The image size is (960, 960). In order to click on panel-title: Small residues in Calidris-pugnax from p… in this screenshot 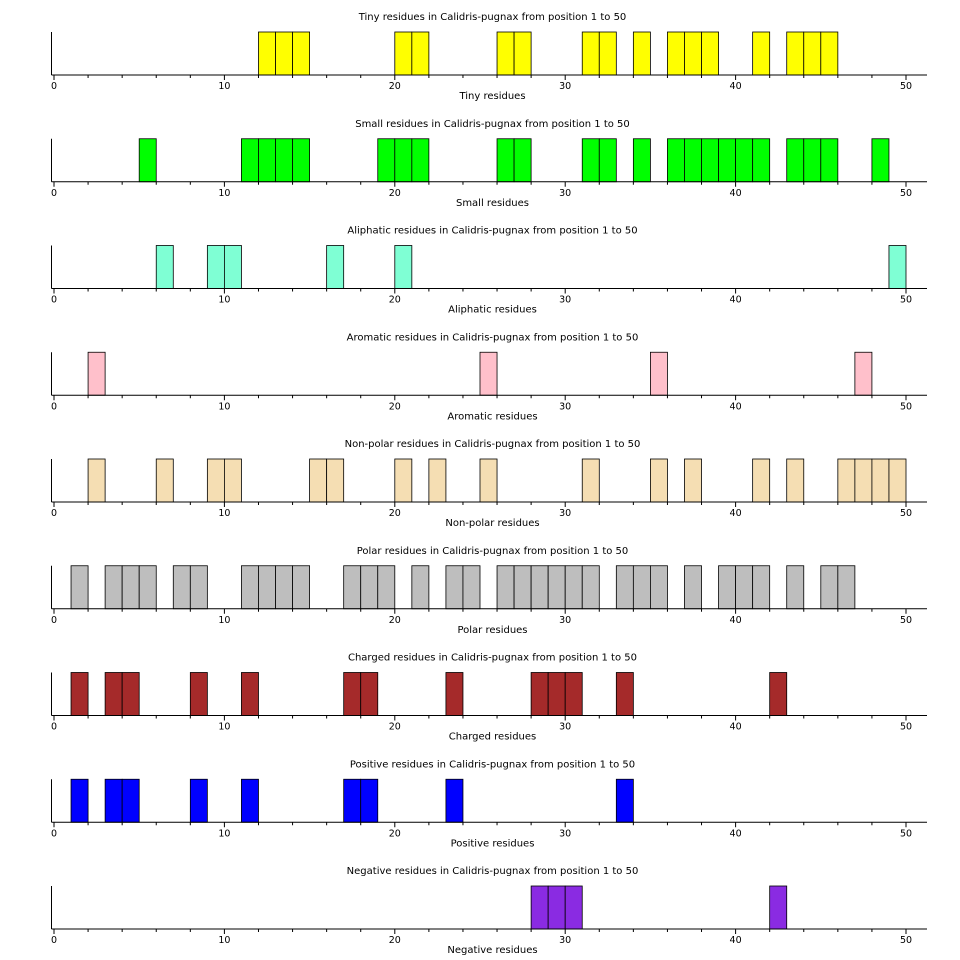, I will do `click(492, 124)`.